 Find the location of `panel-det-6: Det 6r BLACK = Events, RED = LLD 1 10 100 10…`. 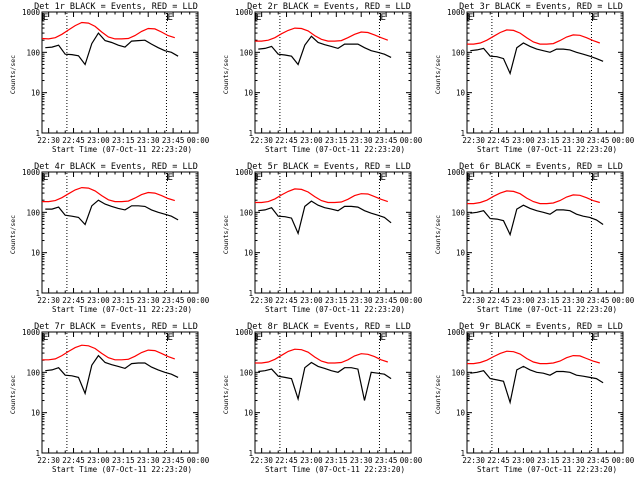

panel-det-6: Det 6r BLACK = Events, RED = LLD 1 10 100 10… is located at coordinates (534, 238).